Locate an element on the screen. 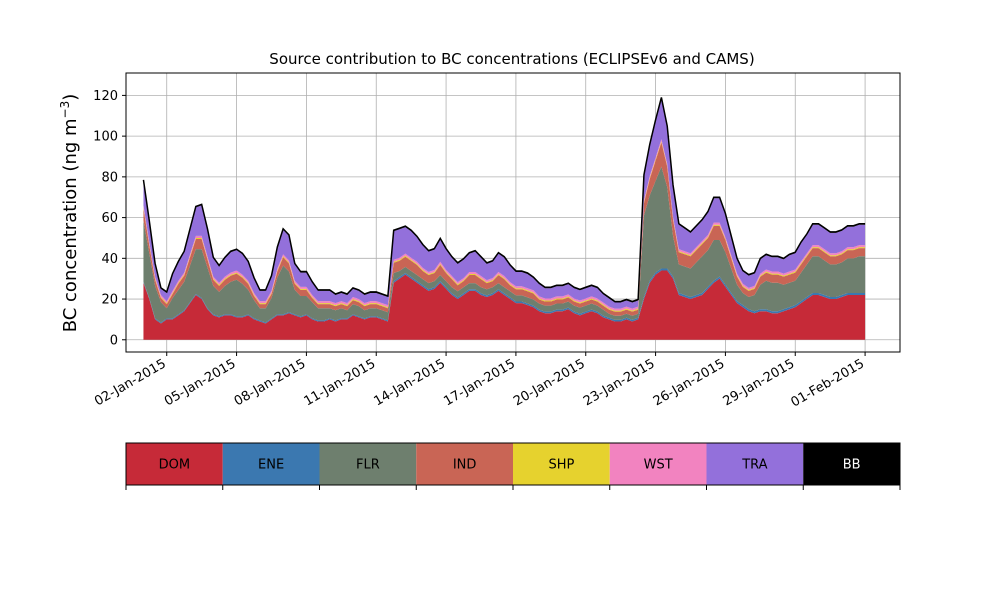 Image resolution: width=1000 pixels, height=600 pixels. legend-swatch-tra is located at coordinates (755, 464).